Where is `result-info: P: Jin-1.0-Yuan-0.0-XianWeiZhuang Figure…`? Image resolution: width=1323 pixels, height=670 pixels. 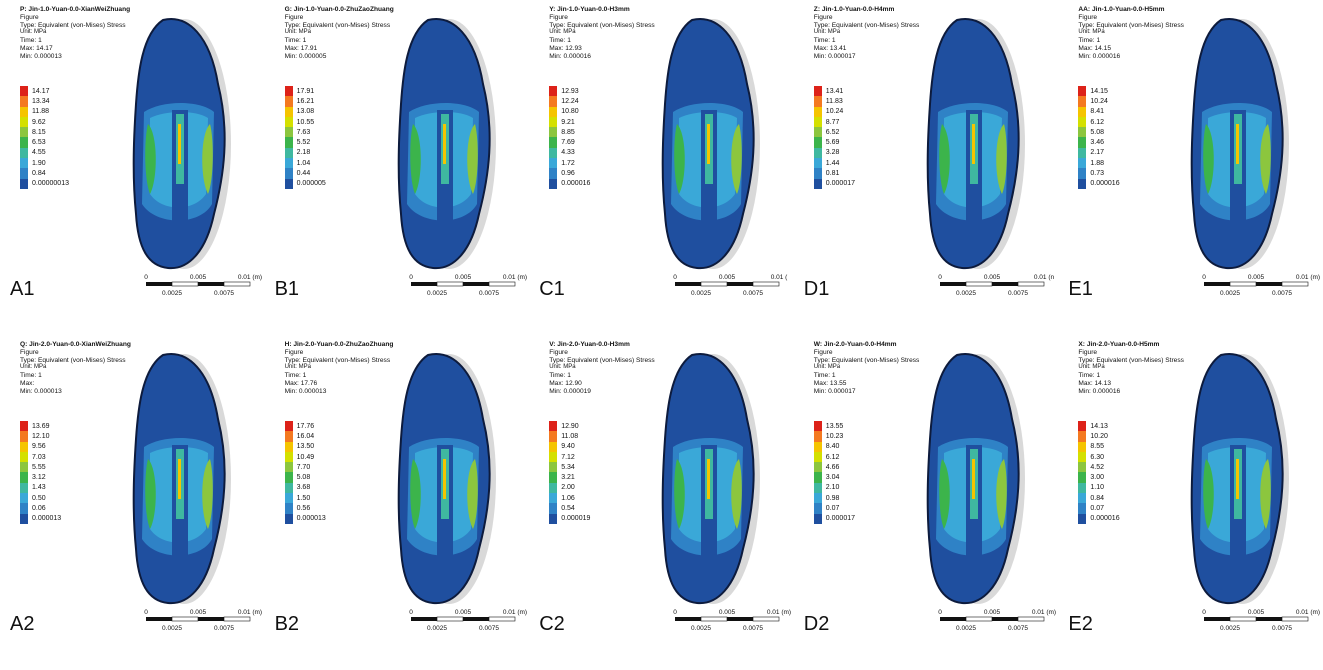 result-info: P: Jin-1.0-Yuan-0.0-XianWeiZhuang Figure… is located at coordinates (75, 33).